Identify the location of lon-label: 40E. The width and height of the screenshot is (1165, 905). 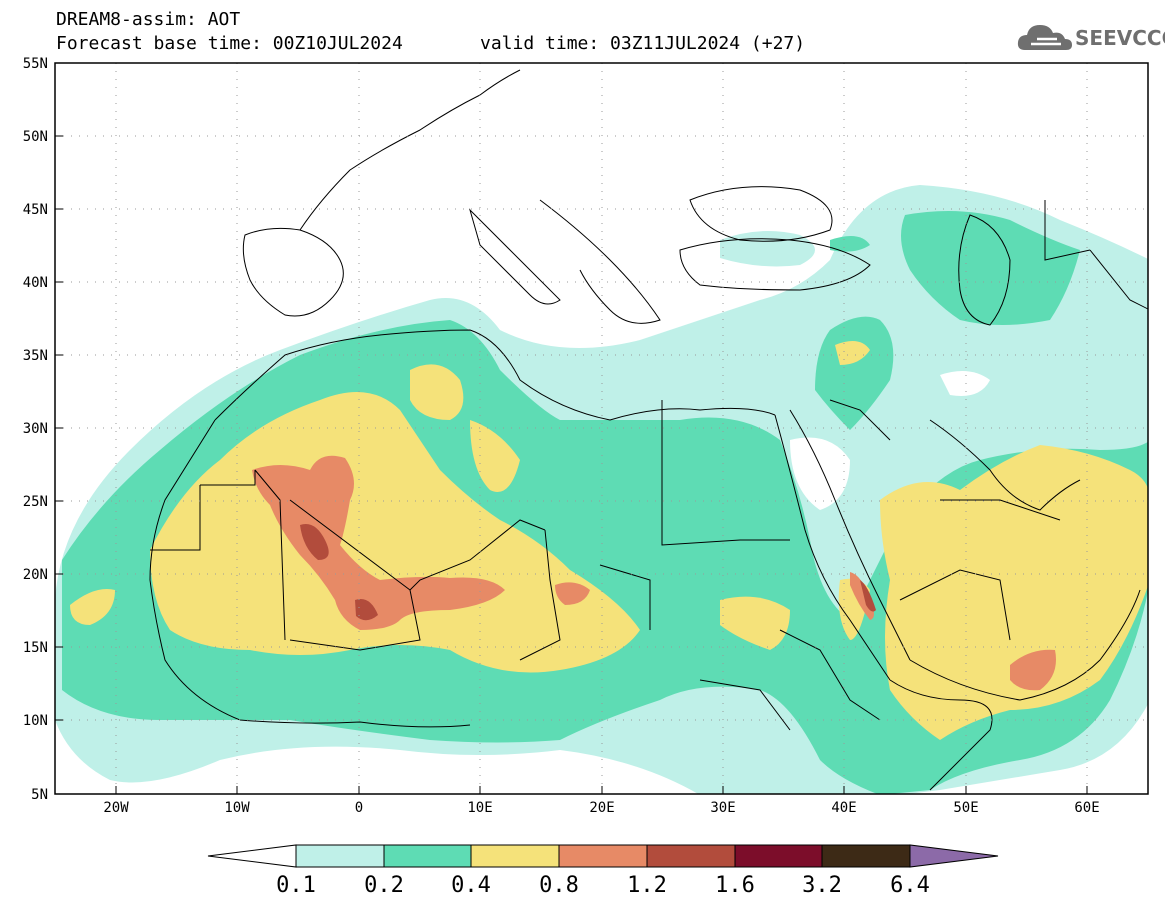
(843, 808).